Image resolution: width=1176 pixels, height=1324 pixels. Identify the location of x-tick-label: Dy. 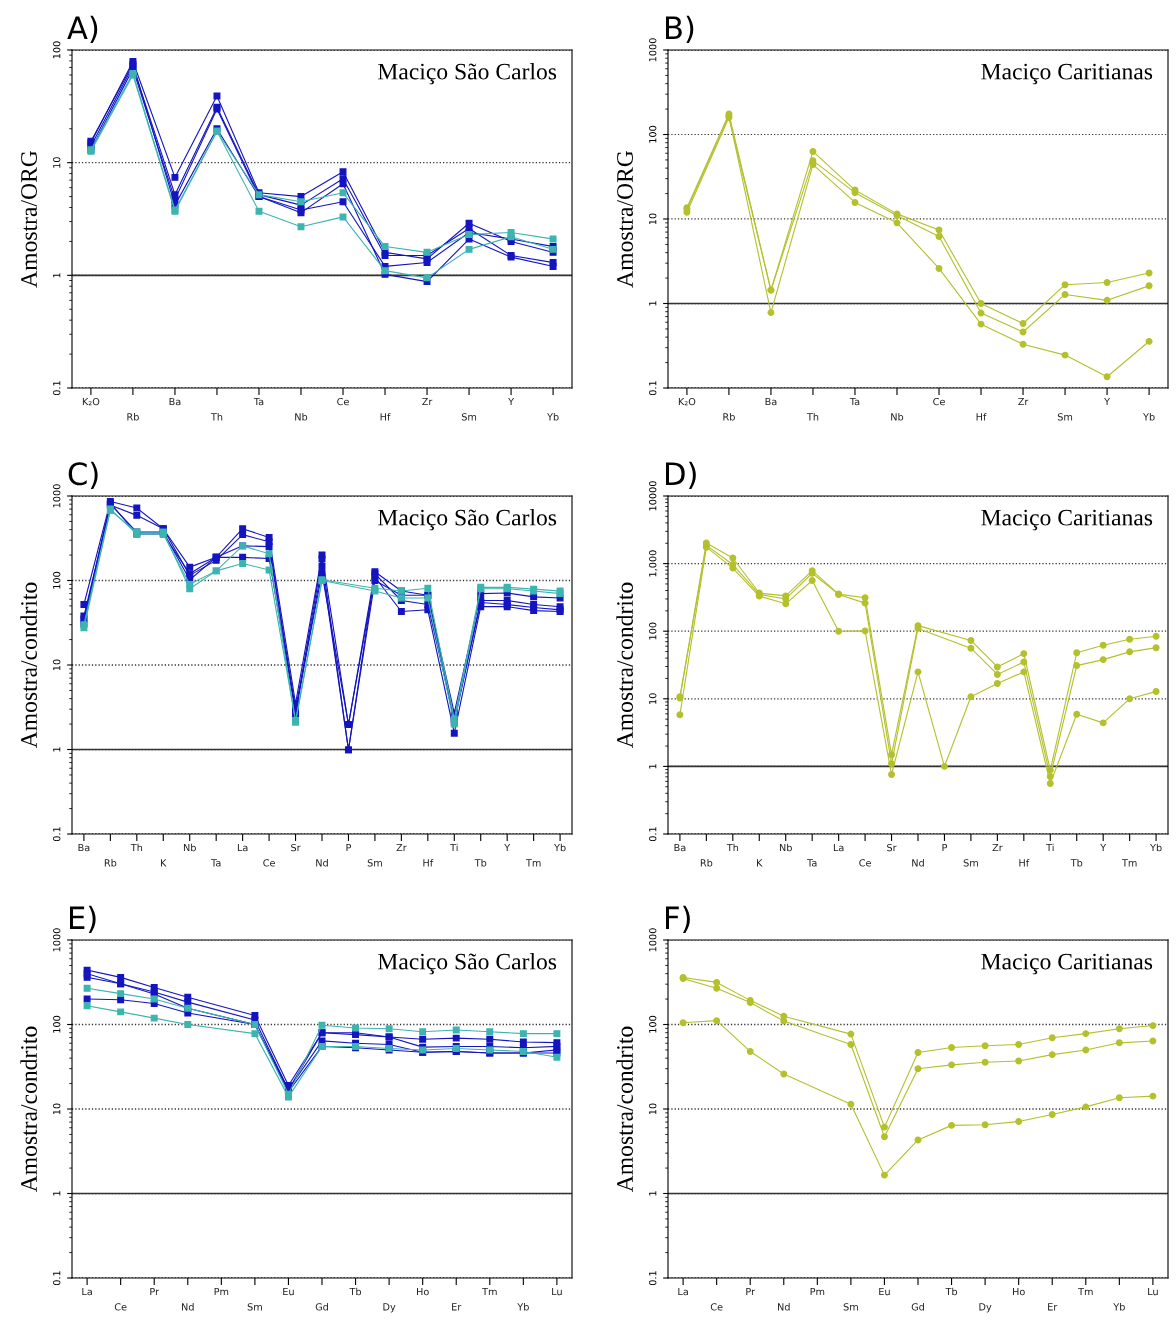
(985, 1308).